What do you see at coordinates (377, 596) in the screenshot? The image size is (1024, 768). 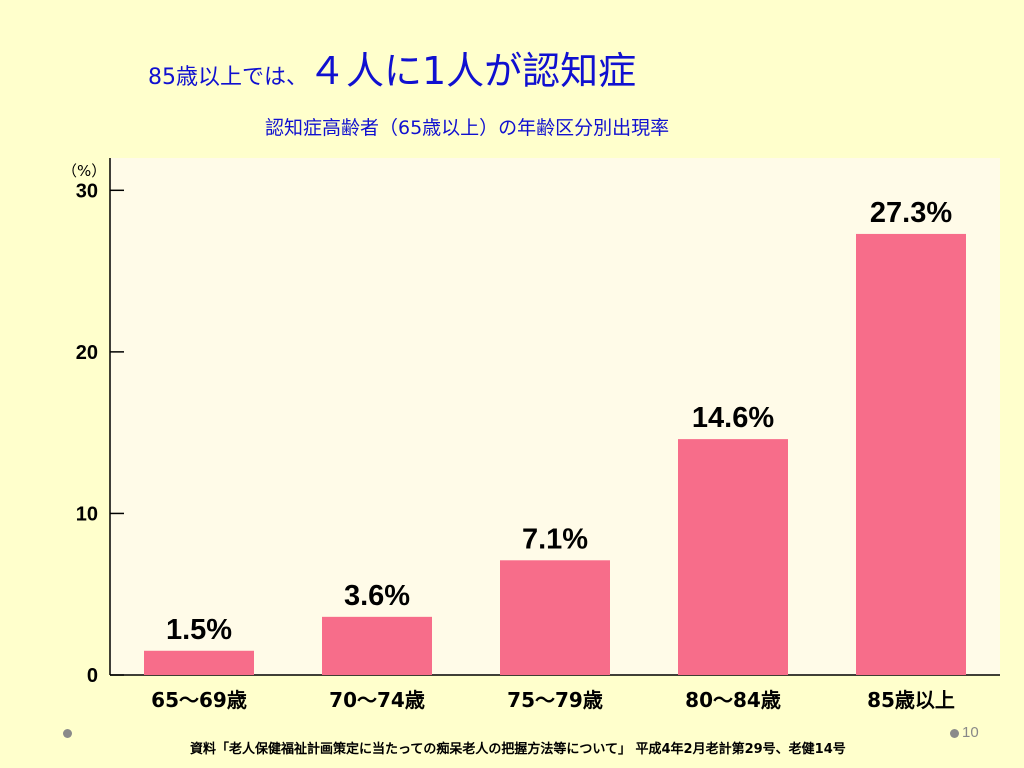 I see `bar-value-label: 3.6%` at bounding box center [377, 596].